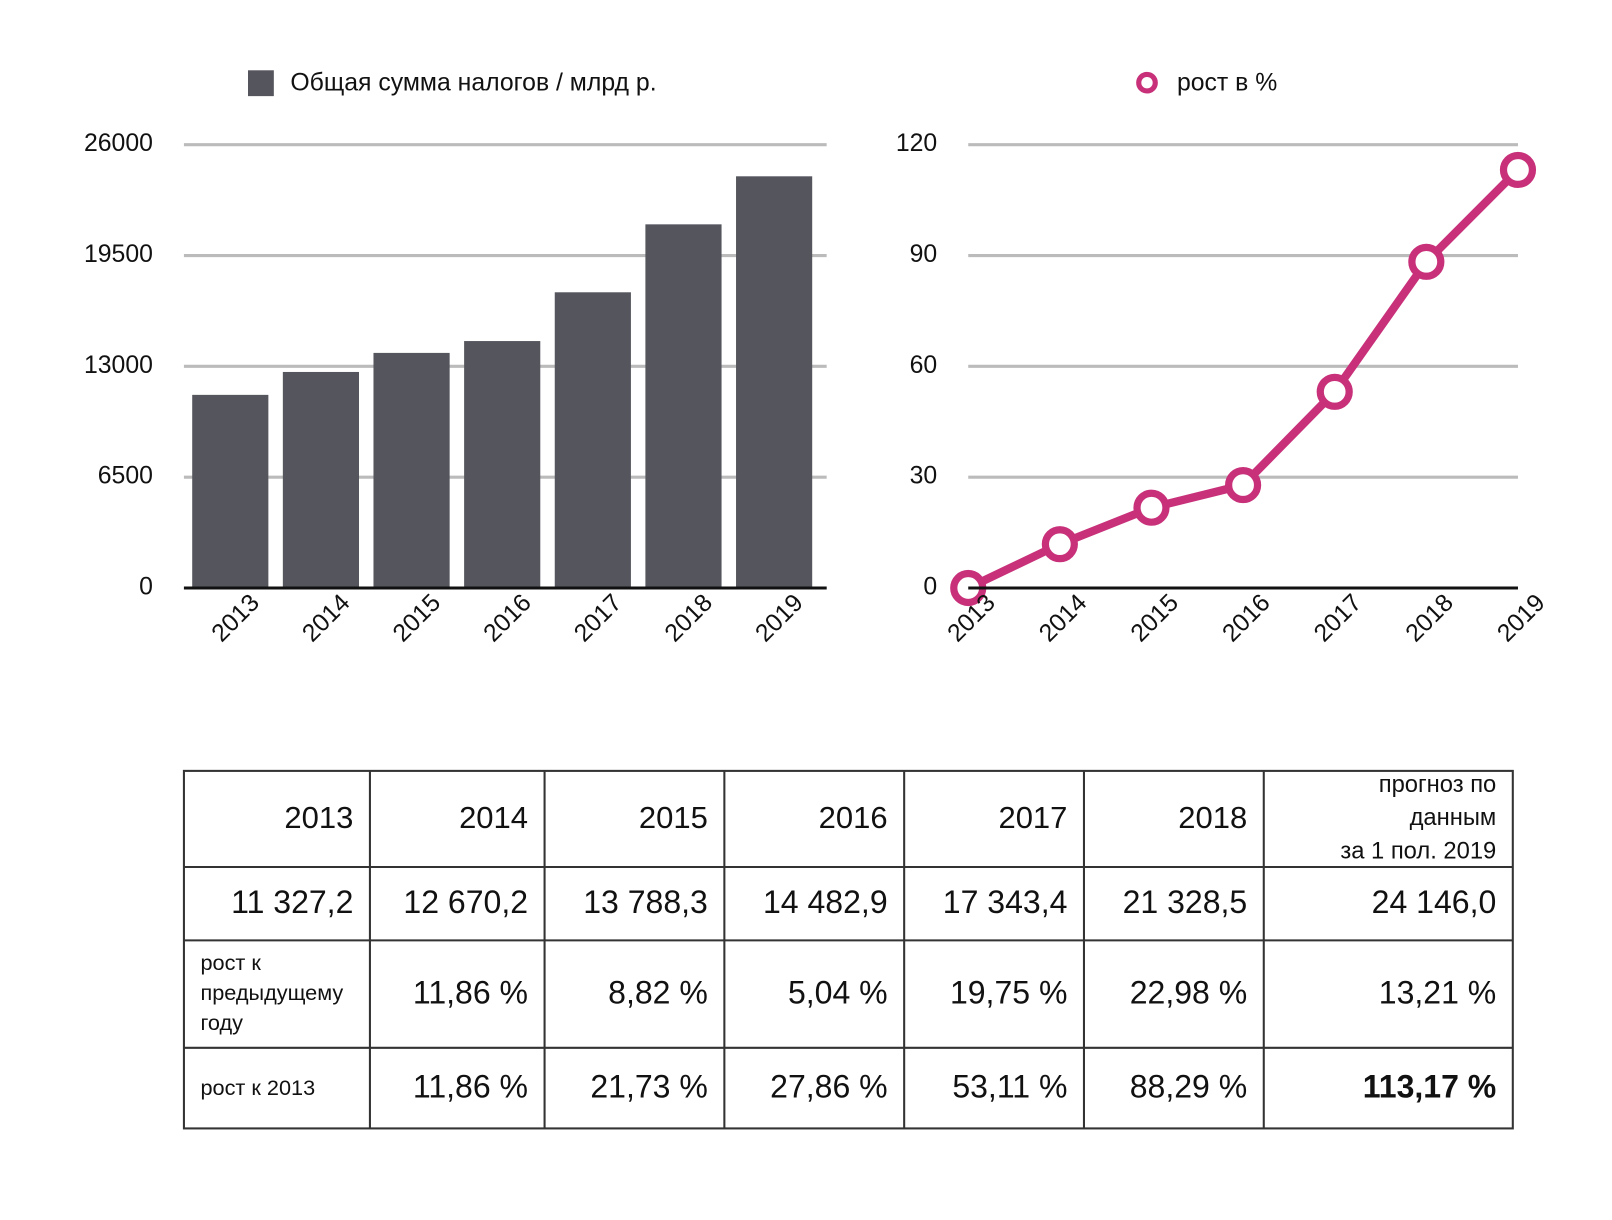  Describe the element at coordinates (1005, 902) in the screenshot. I see `table-cell: 17 343,4` at that location.